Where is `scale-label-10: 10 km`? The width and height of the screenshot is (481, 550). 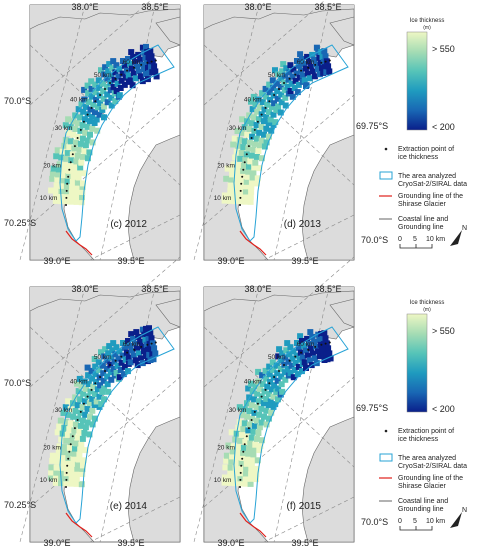 scale-label-10: 10 km is located at coordinates (435, 239).